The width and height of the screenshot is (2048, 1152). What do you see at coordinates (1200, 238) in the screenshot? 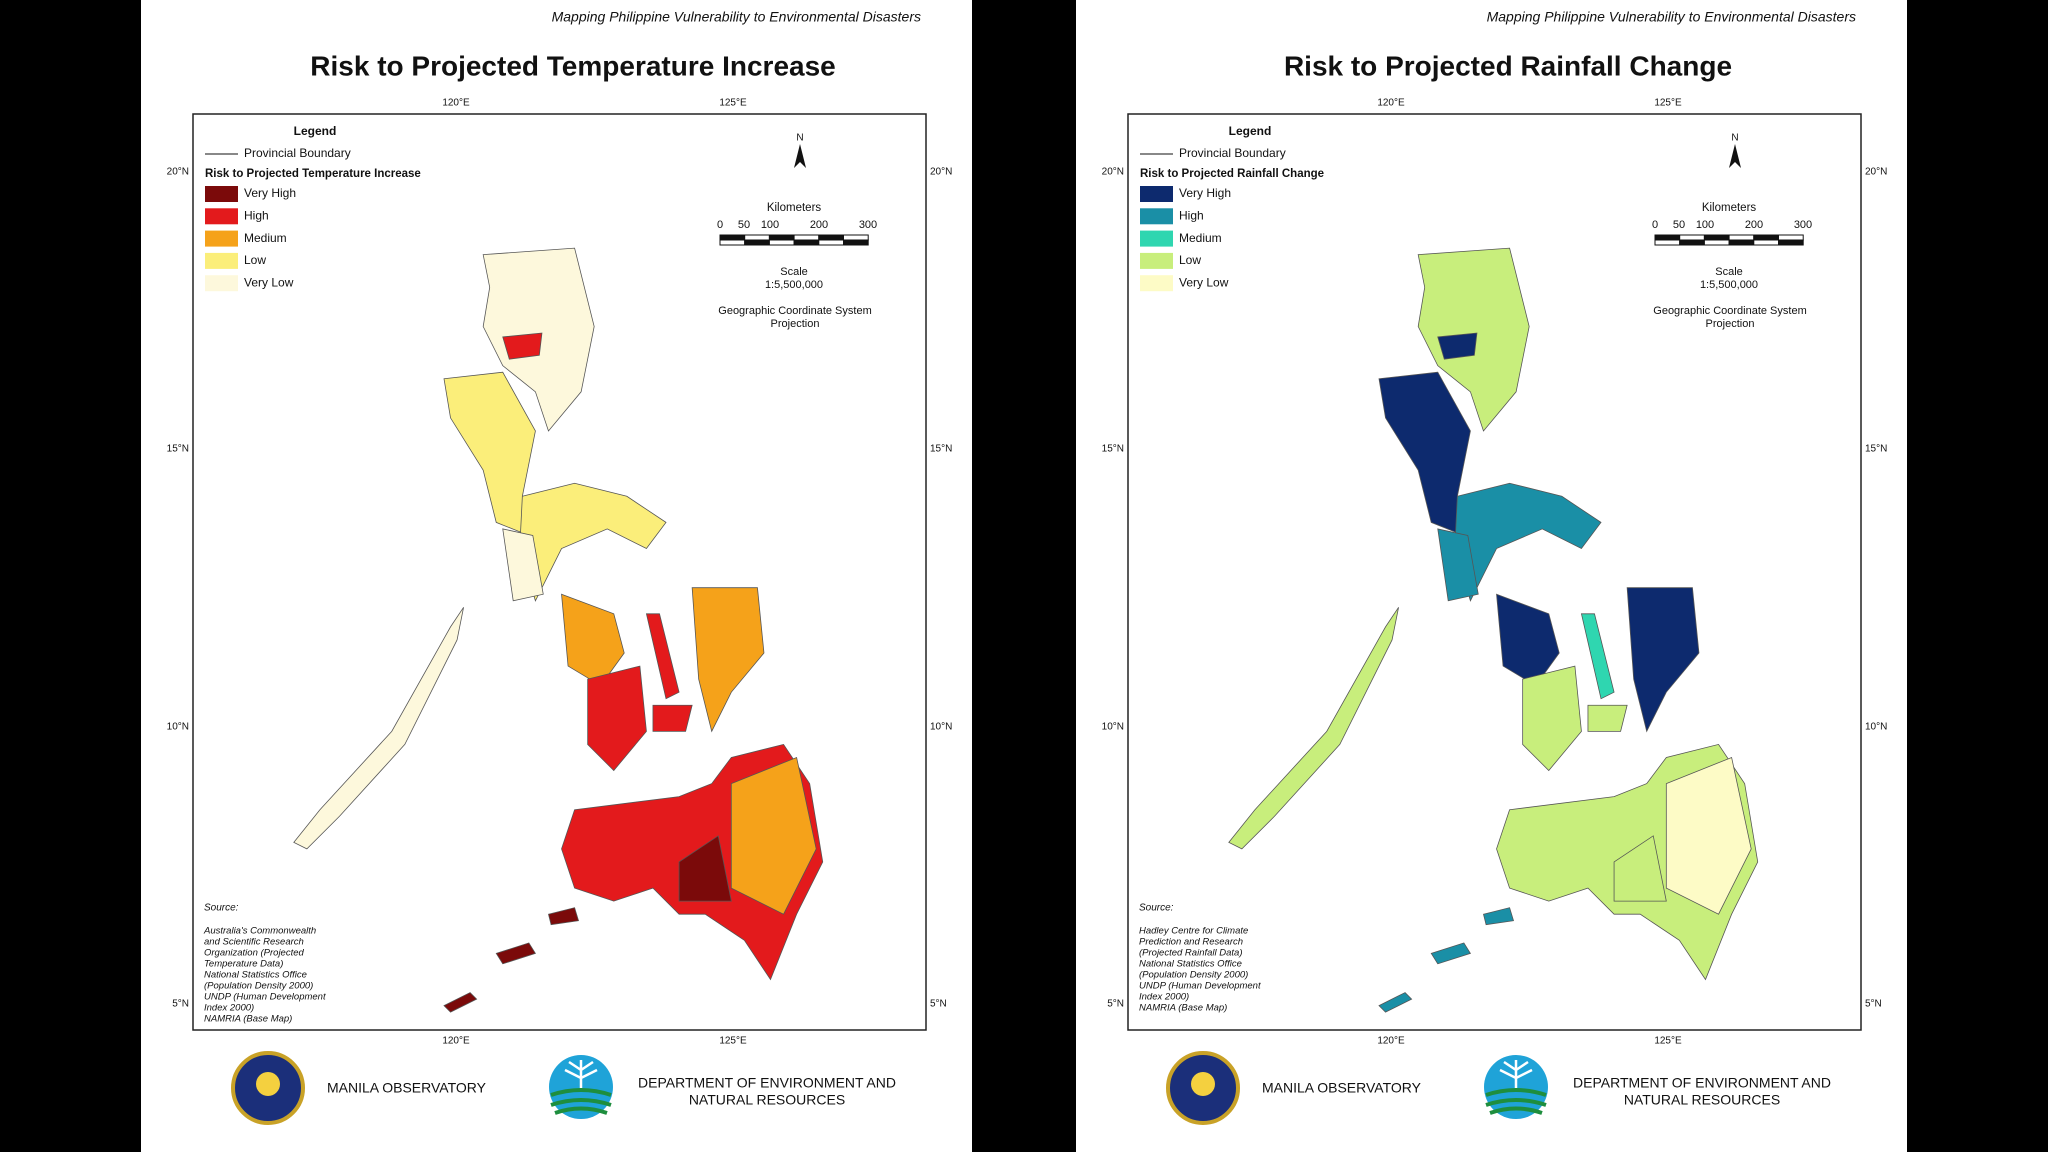
I see `legend-label: Medium` at bounding box center [1200, 238].